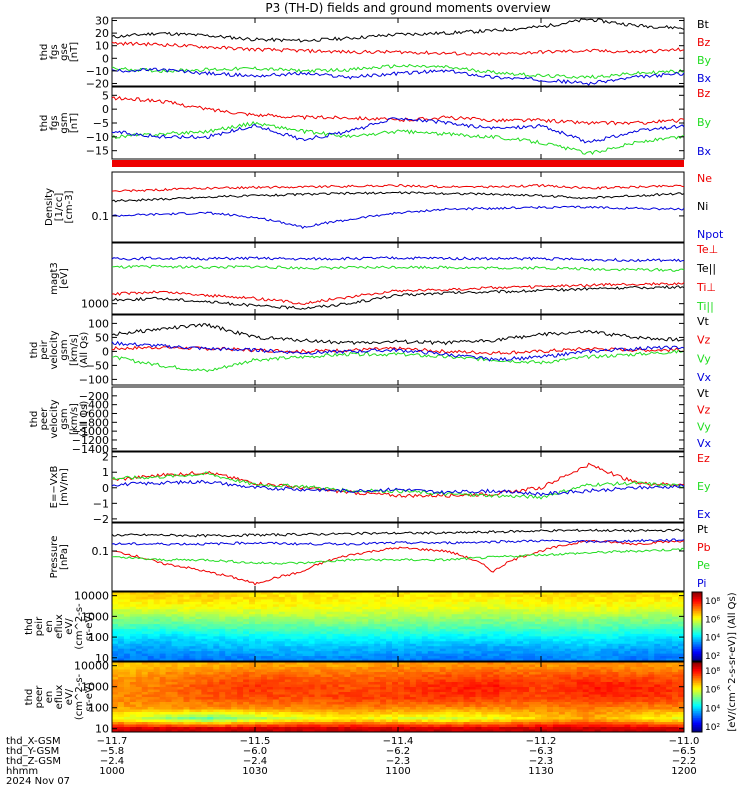 Image resolution: width=750 pixels, height=800 pixels. What do you see at coordinates (74, 52) in the screenshot?
I see `y-axis-label: [nT]` at bounding box center [74, 52].